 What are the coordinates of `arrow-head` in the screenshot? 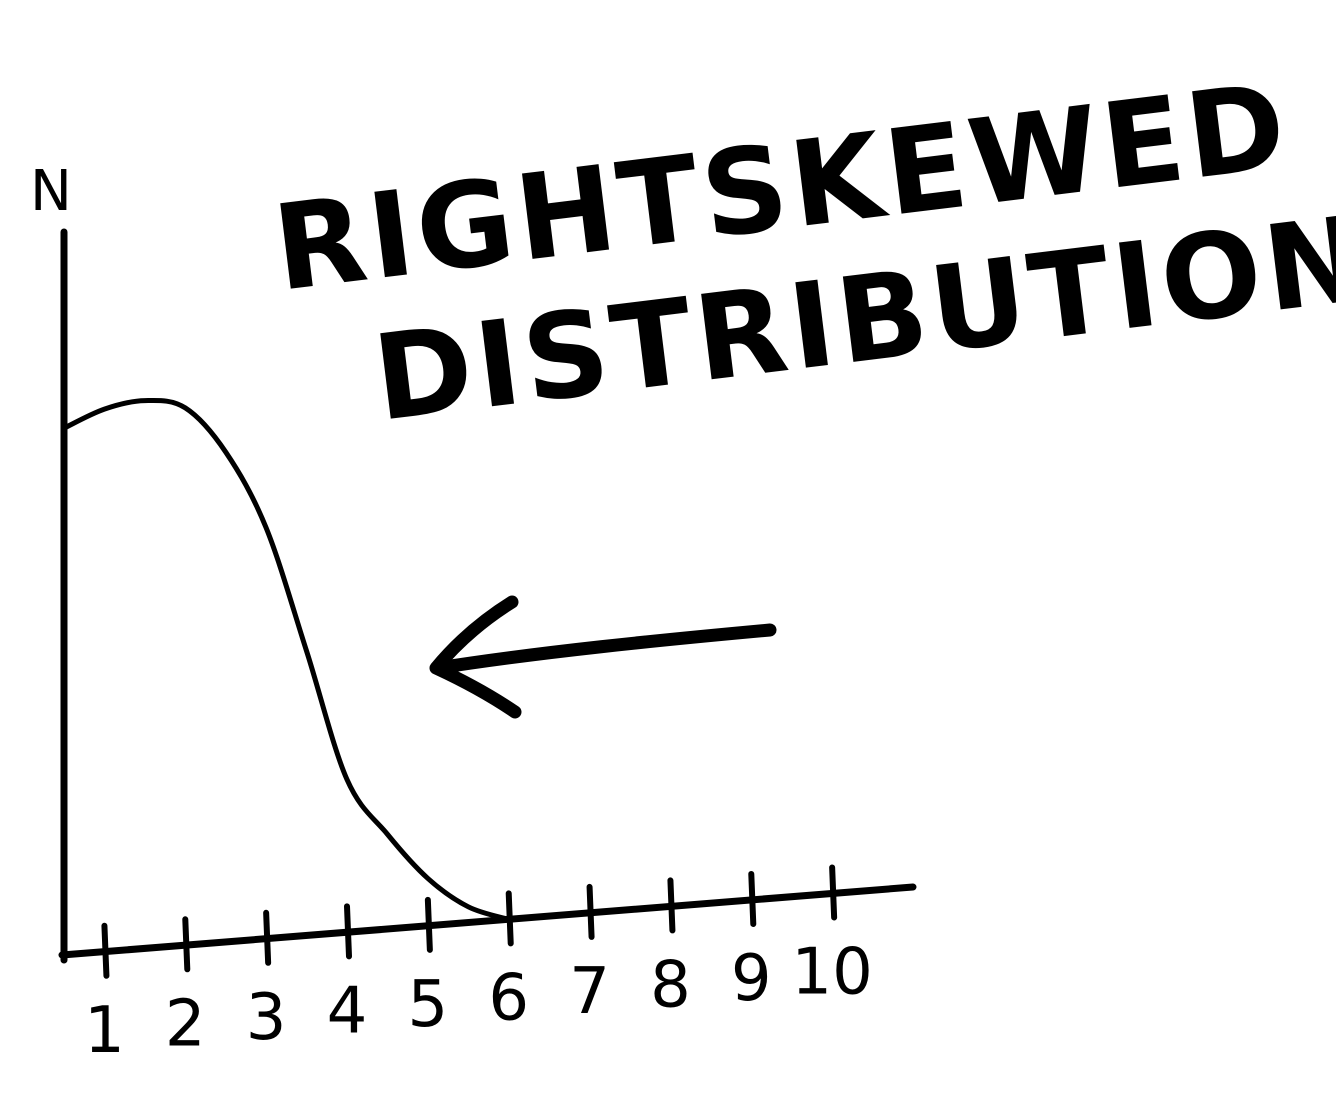 It's located at (475, 657).